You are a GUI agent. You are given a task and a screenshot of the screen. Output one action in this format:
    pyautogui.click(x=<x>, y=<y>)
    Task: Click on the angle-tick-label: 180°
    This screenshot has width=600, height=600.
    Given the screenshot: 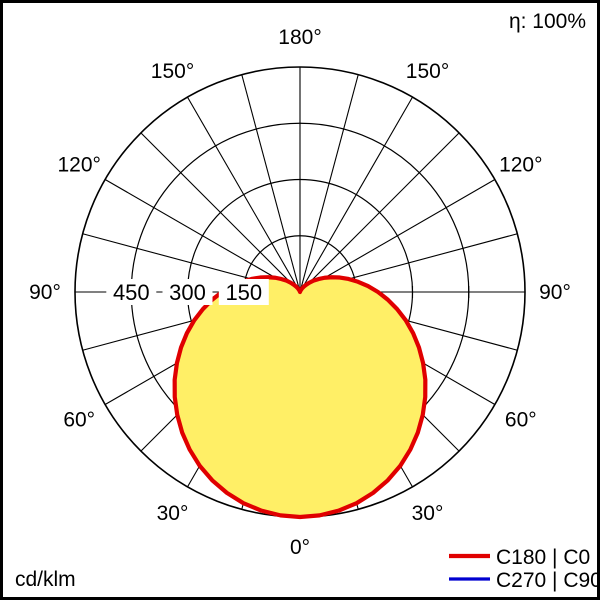 What is the action you would take?
    pyautogui.click(x=299, y=37)
    